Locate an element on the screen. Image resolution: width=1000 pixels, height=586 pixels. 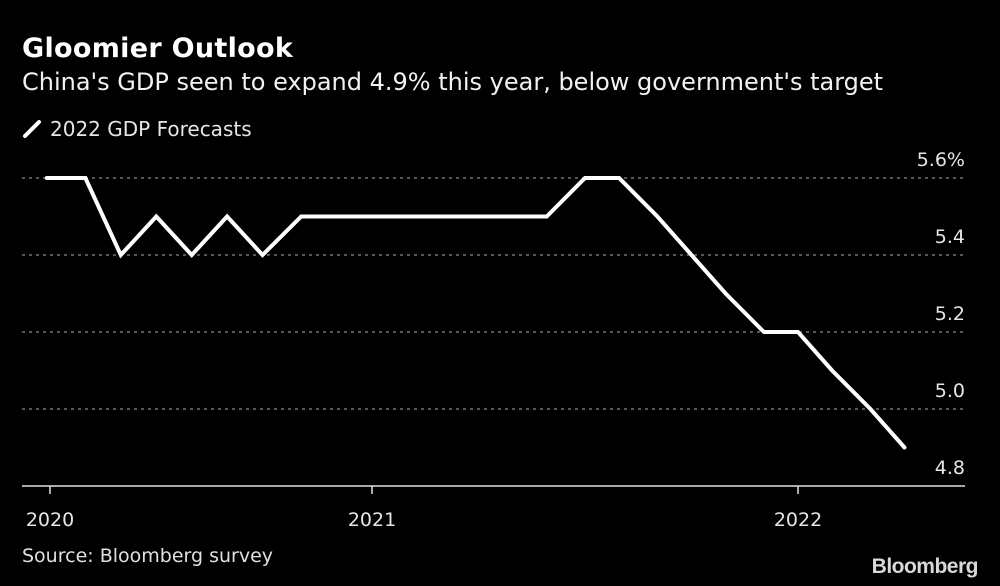
y-tick-label: 5.4 is located at coordinates (950, 237).